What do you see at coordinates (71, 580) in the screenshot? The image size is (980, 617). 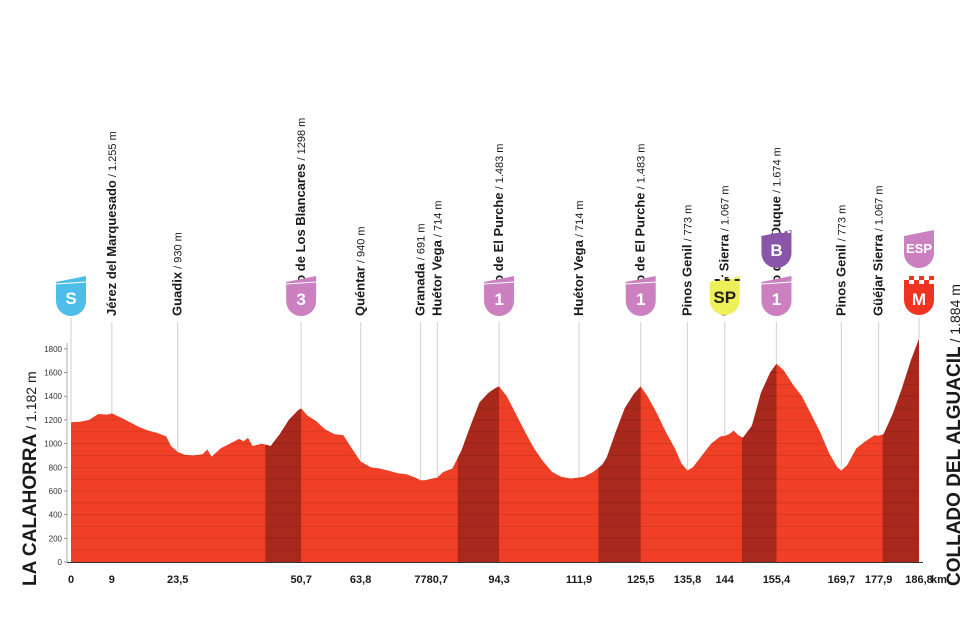 I see `x-tick-label: 0` at bounding box center [71, 580].